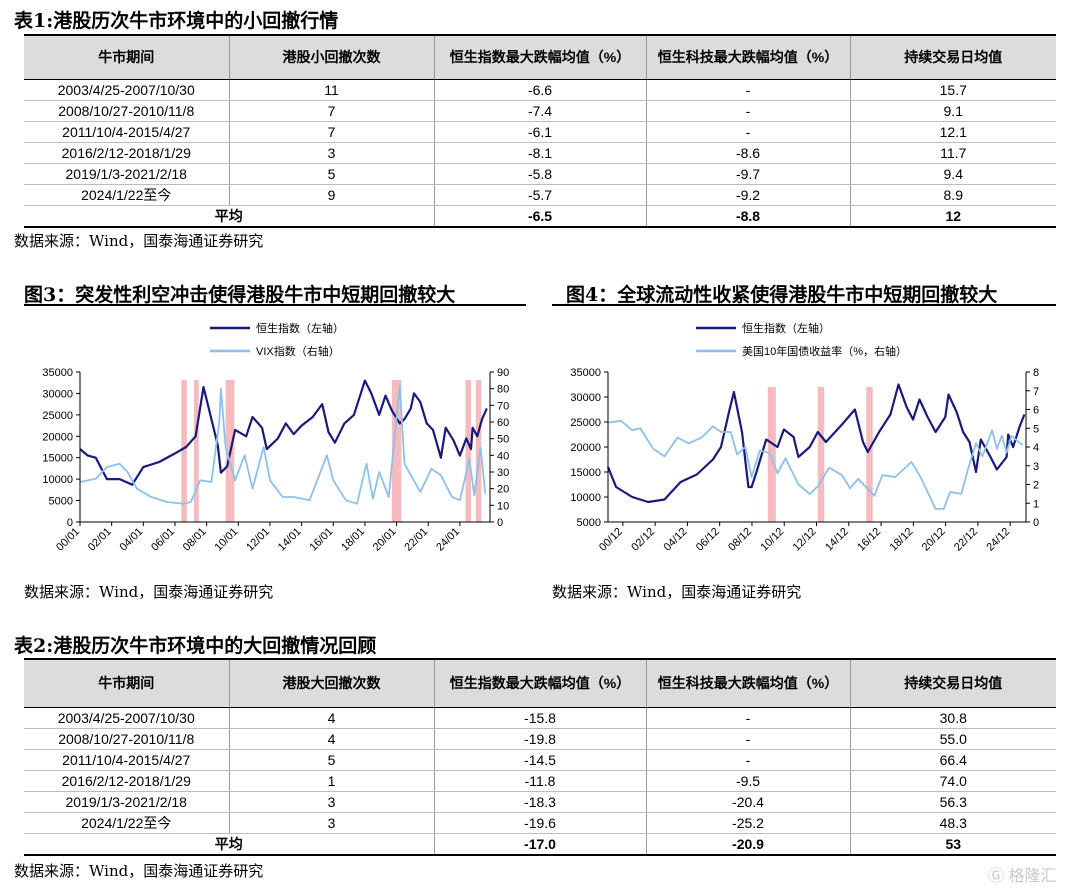  I want to click on chart4-source: 数据来源：Wind，国泰海通证券研究, so click(677, 592).